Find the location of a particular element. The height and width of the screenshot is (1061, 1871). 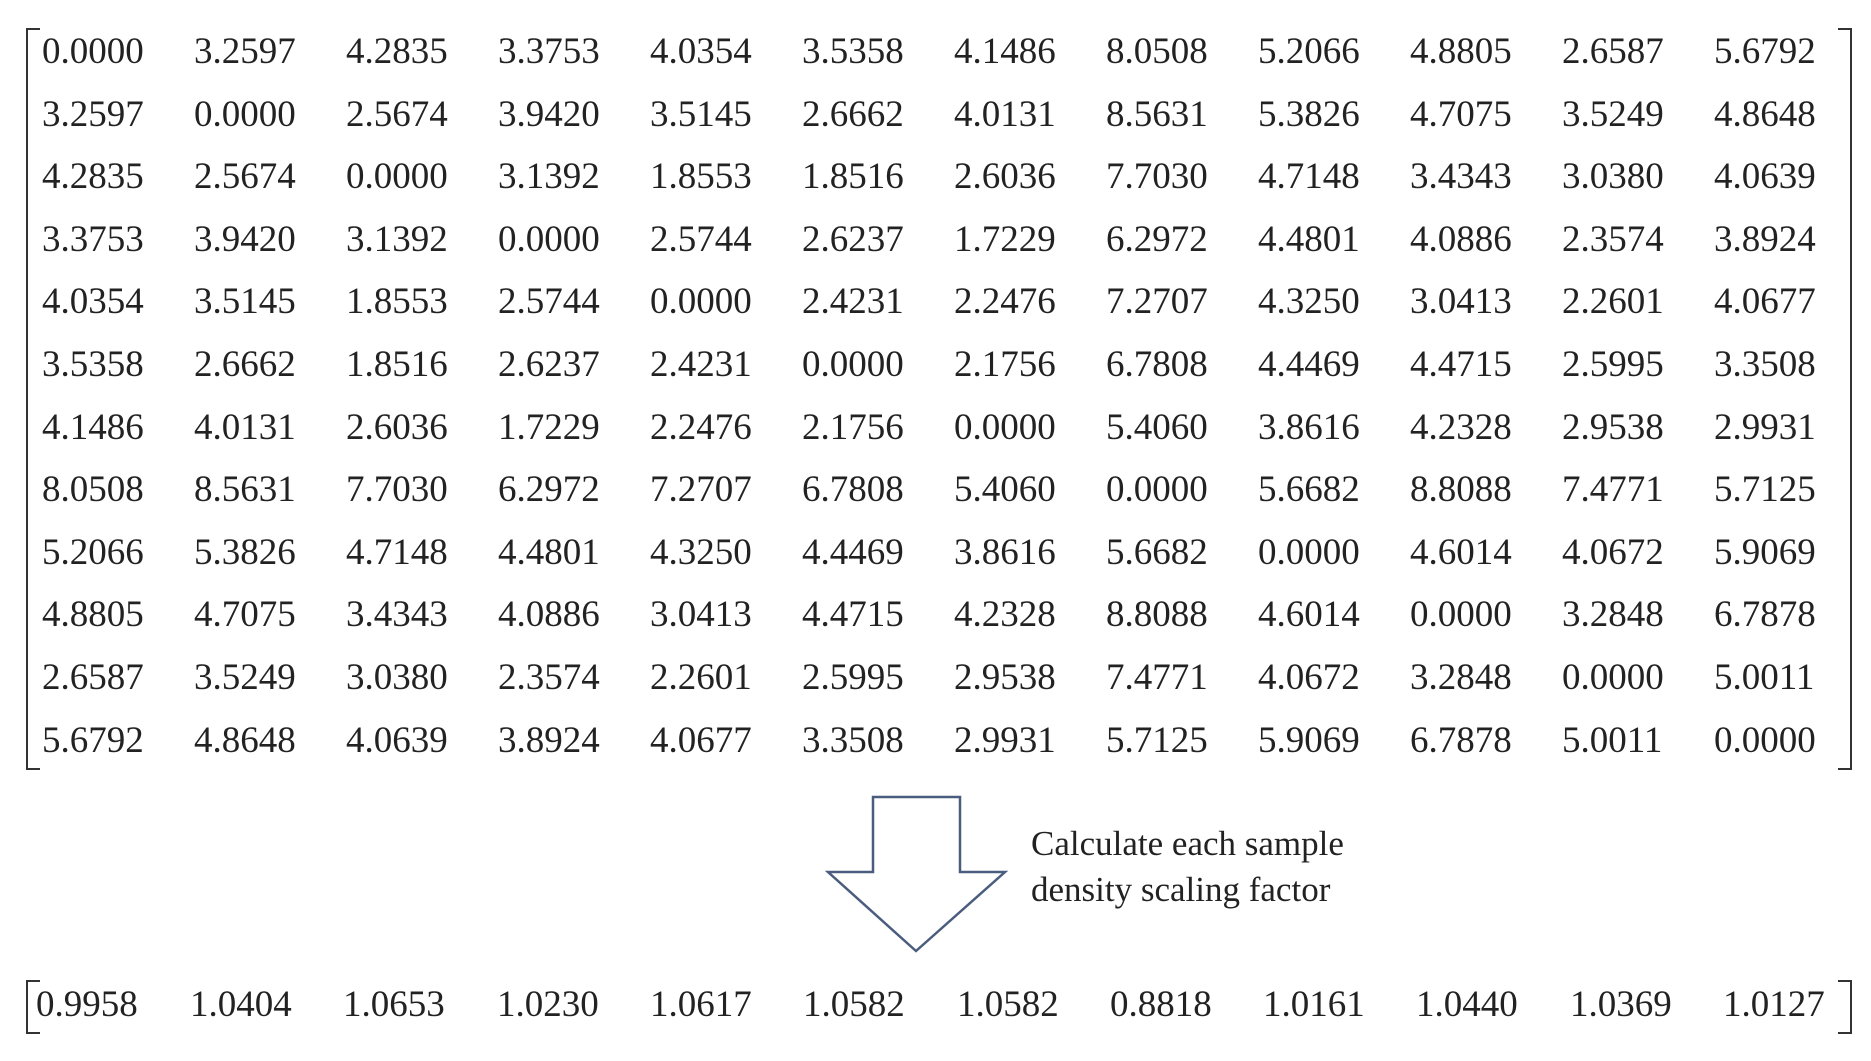

scaling-factor-value: 1.0582 is located at coordinates (854, 1004).